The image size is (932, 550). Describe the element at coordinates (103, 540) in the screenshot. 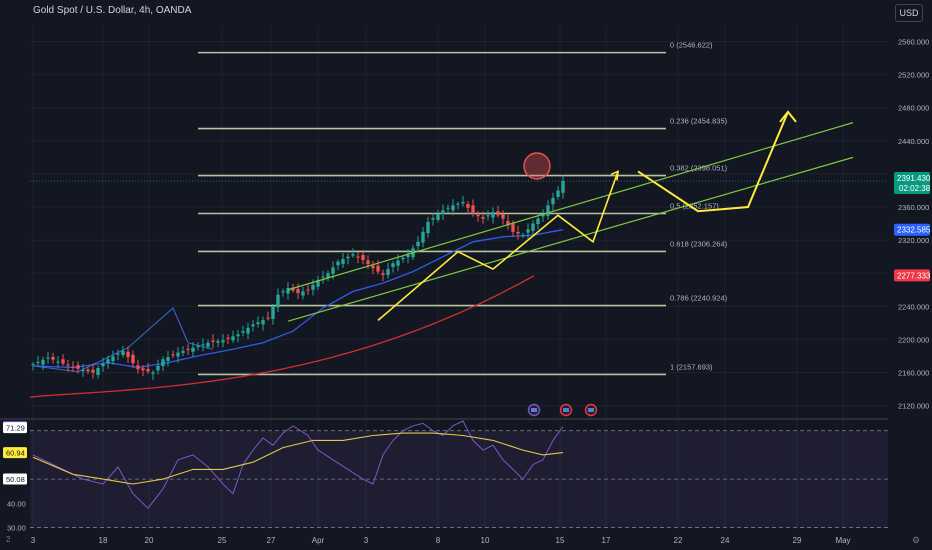

I see `time-tick-label: 18` at that location.